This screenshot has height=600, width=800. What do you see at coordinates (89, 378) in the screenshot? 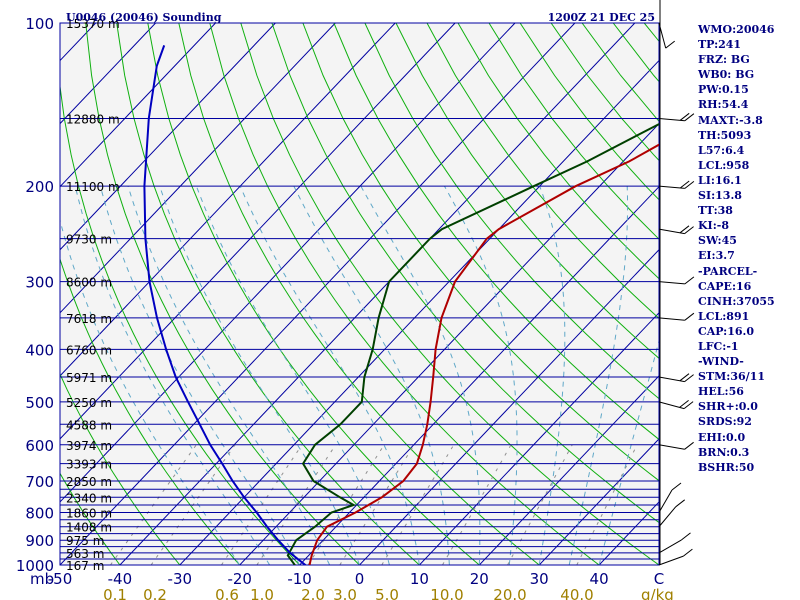
I see `height-label: 5971 m` at bounding box center [89, 378].